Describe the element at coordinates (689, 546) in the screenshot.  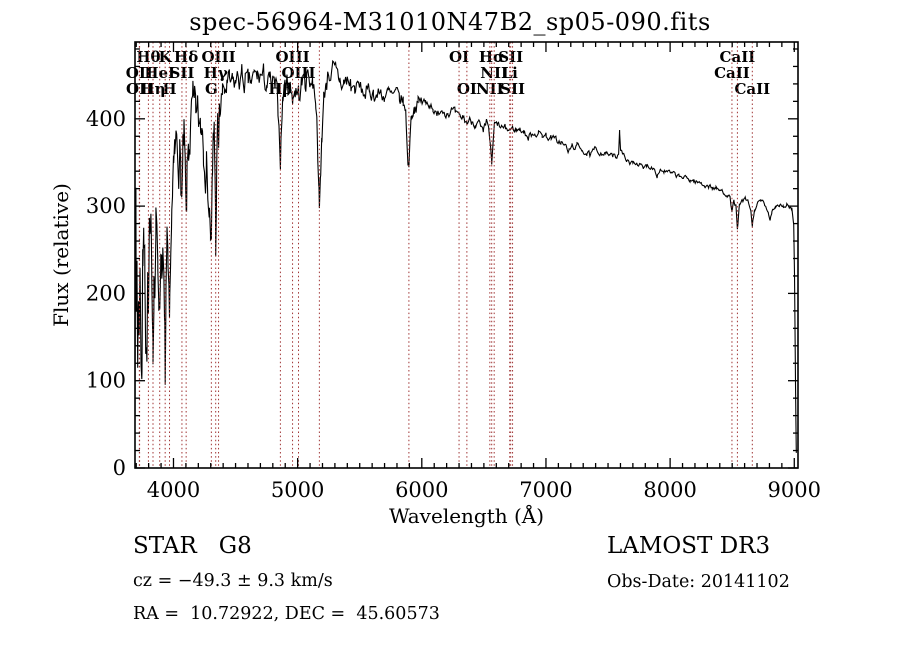
I see `survey-text: LAMOST DR3` at that location.